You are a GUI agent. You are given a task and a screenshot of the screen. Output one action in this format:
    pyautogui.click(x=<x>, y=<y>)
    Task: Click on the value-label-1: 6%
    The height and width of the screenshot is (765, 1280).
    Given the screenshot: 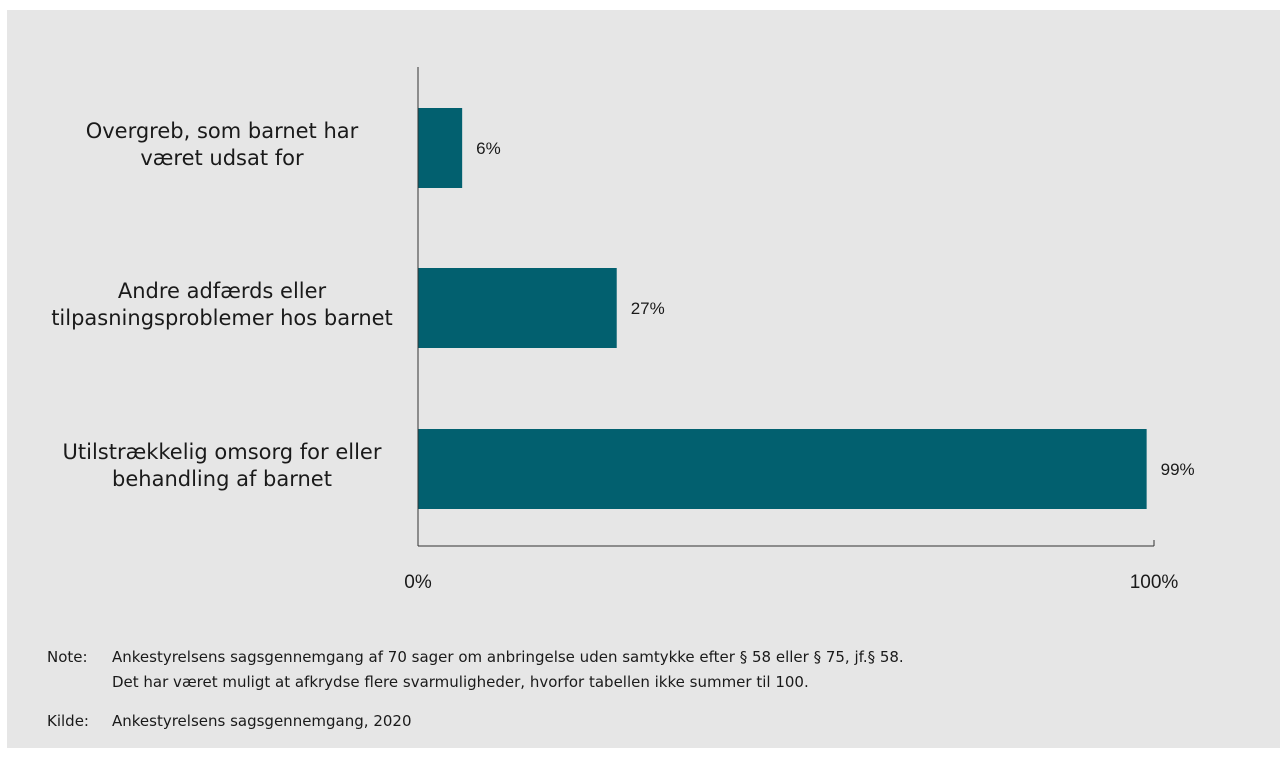 What is the action you would take?
    pyautogui.click(x=488, y=148)
    